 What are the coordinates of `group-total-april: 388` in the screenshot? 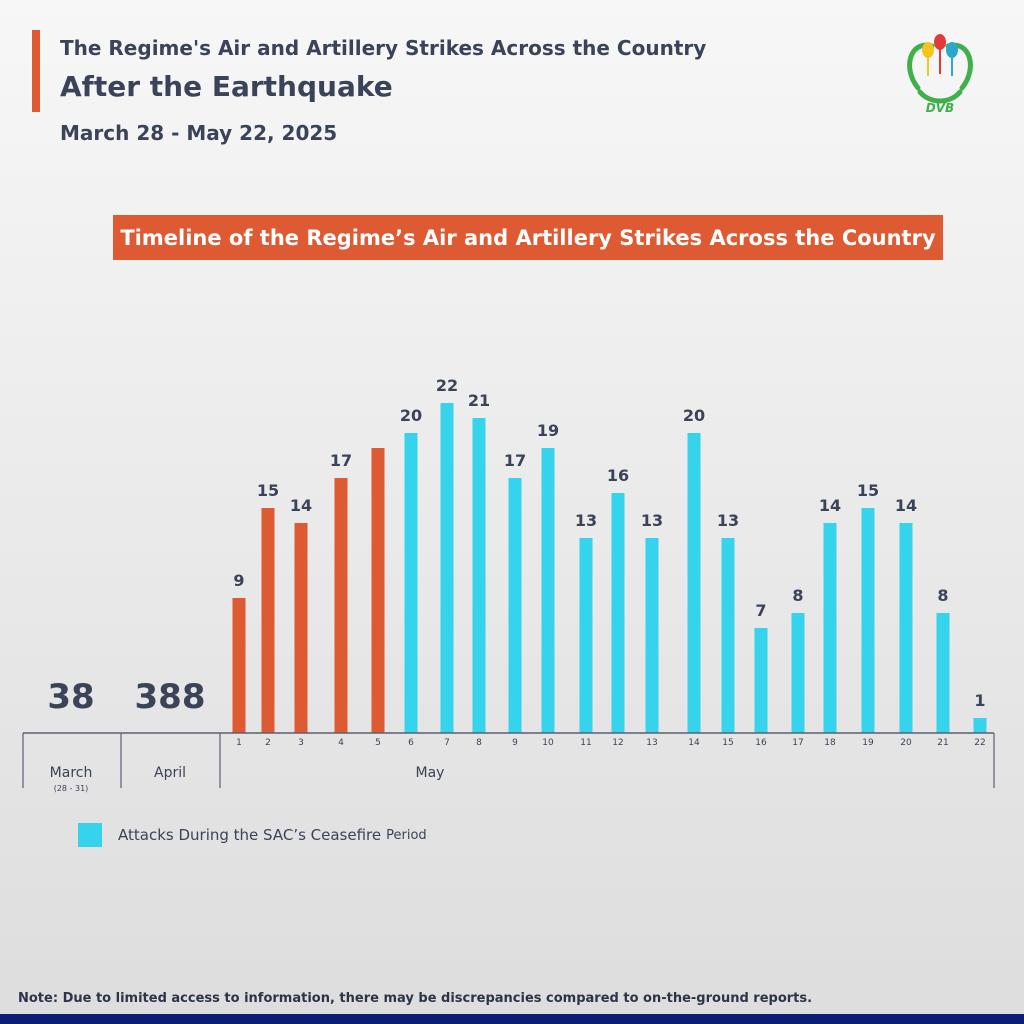 It's located at (170, 697).